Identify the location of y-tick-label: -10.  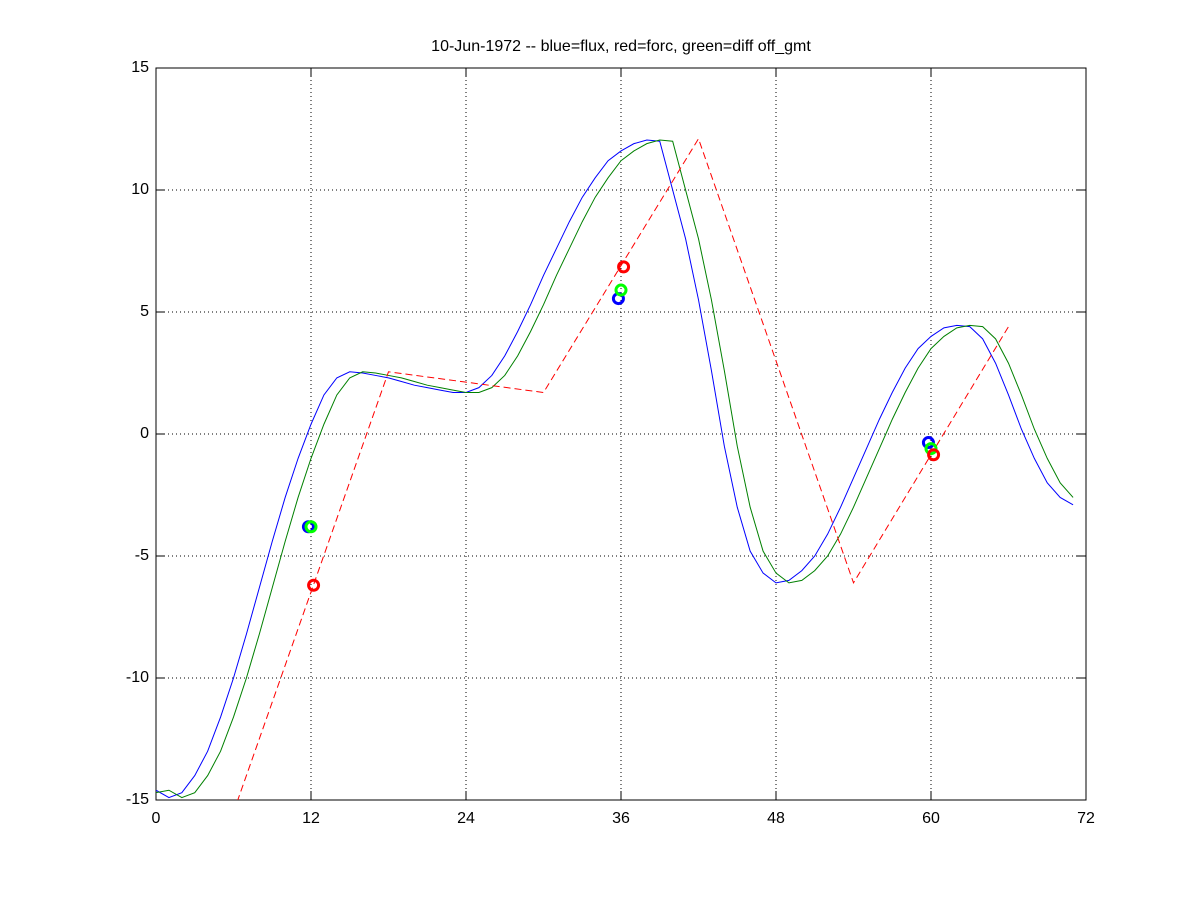
(137, 677).